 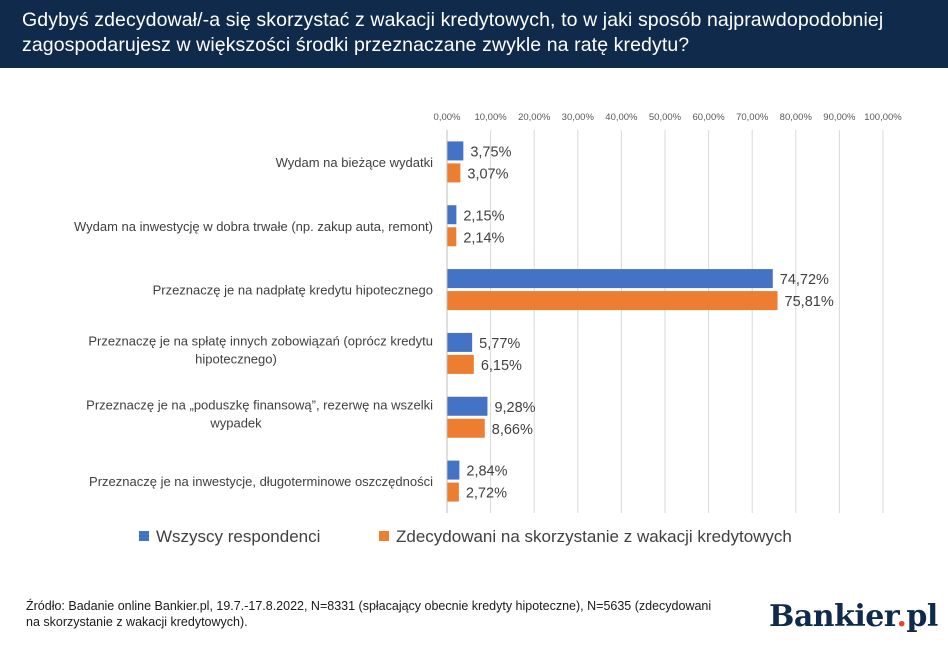 What do you see at coordinates (238, 536) in the screenshot?
I see `legend-label: Wszyscy respondenci` at bounding box center [238, 536].